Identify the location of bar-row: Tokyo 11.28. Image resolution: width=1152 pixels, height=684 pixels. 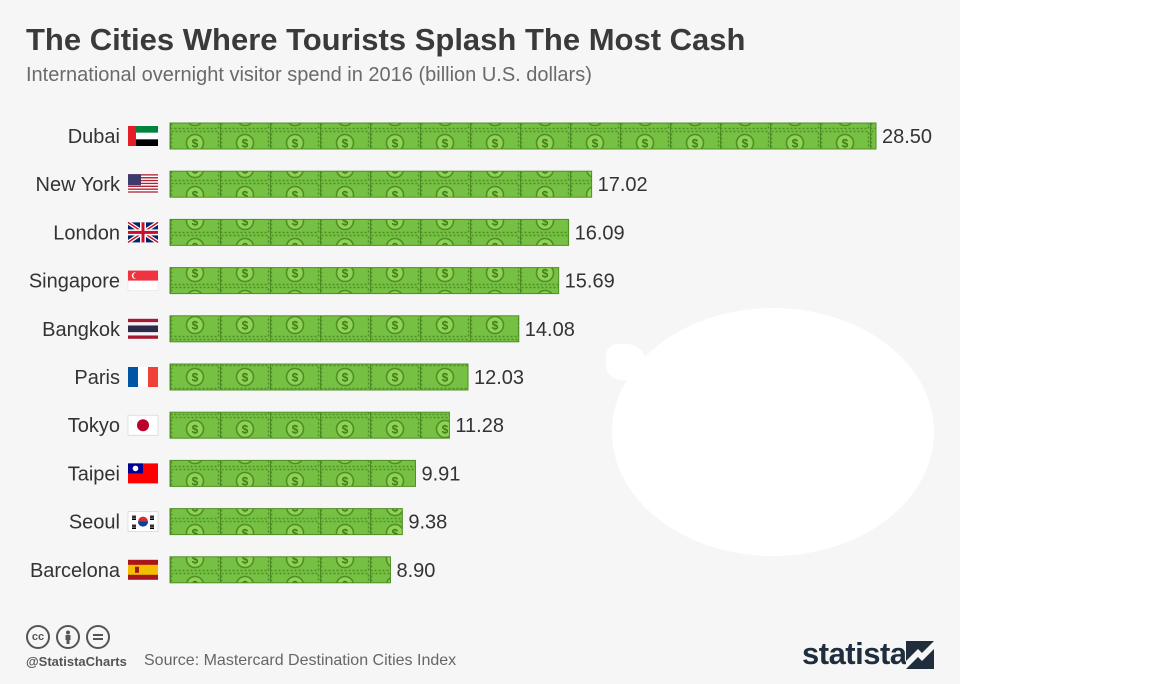
(286, 425).